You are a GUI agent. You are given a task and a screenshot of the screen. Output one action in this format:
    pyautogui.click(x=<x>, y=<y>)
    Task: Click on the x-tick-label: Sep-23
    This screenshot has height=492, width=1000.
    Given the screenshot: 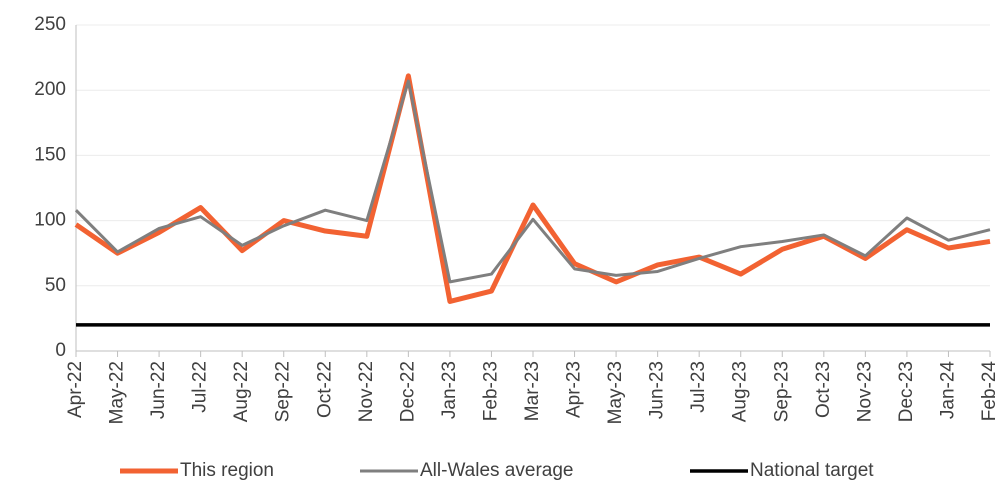 What is the action you would take?
    pyautogui.click(x=781, y=391)
    